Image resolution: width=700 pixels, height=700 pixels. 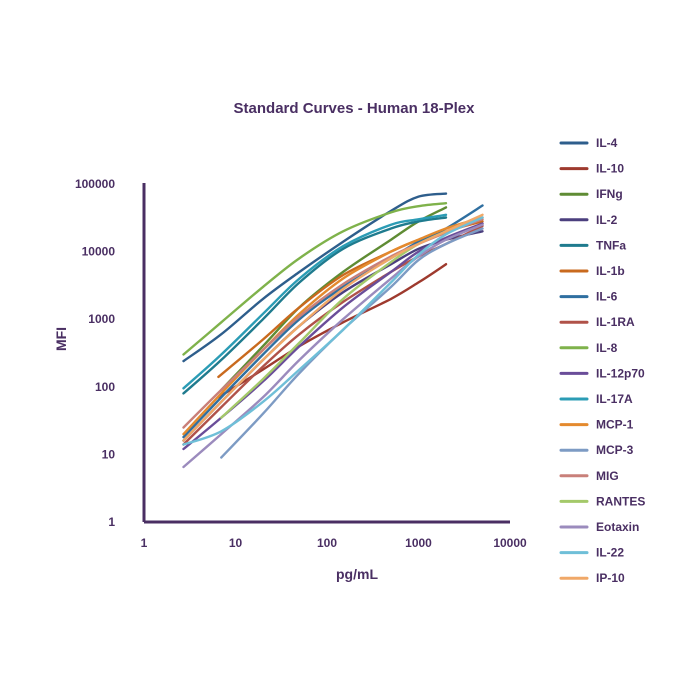 What do you see at coordinates (510, 543) in the screenshot?
I see `x-tick-label: 10000` at bounding box center [510, 543].